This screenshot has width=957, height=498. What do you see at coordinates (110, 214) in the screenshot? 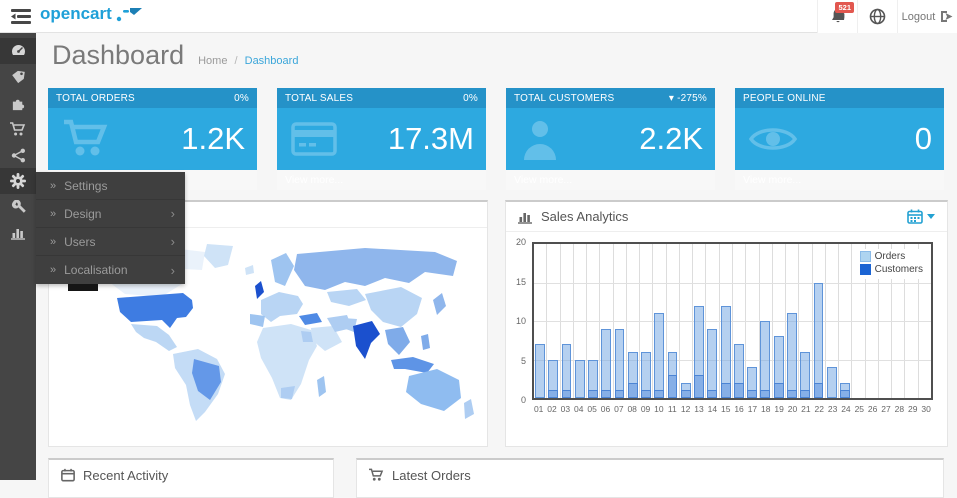
I see `menu-item-design: » Design ›` at bounding box center [110, 214].